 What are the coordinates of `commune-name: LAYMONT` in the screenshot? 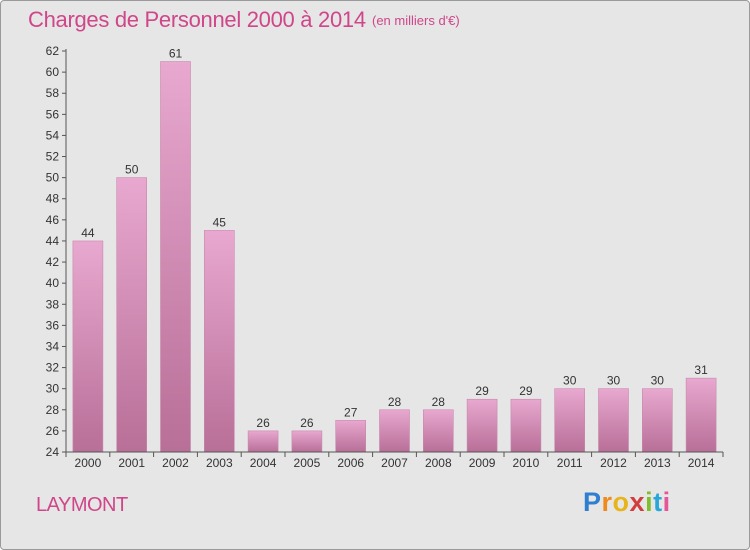 It's located at (82, 505).